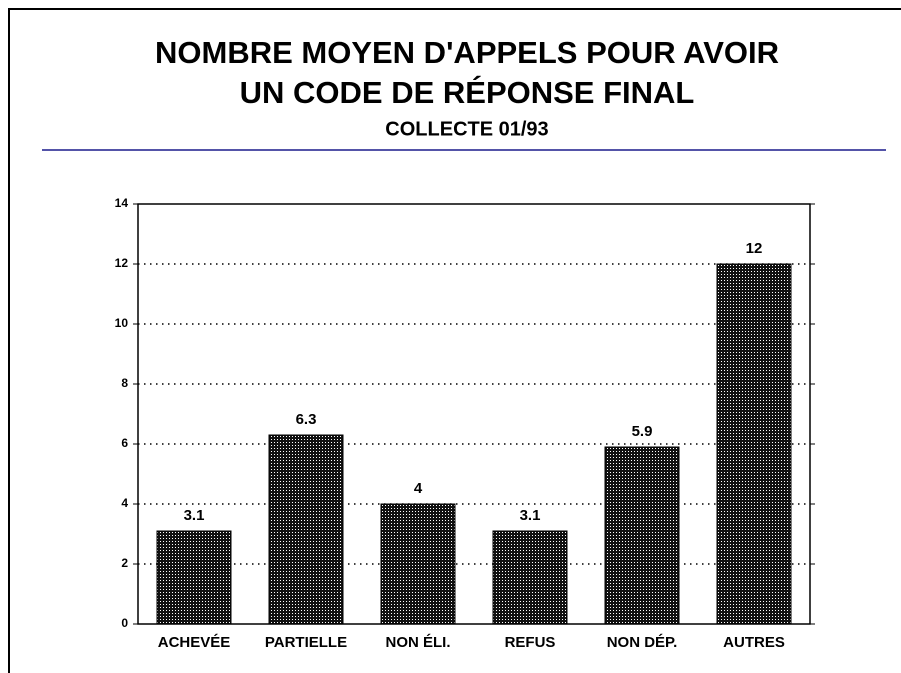 This screenshot has width=901, height=673. I want to click on chart-title: NOMBRE MOYEN D'APPELS POUR AVOIR, so click(467, 52).